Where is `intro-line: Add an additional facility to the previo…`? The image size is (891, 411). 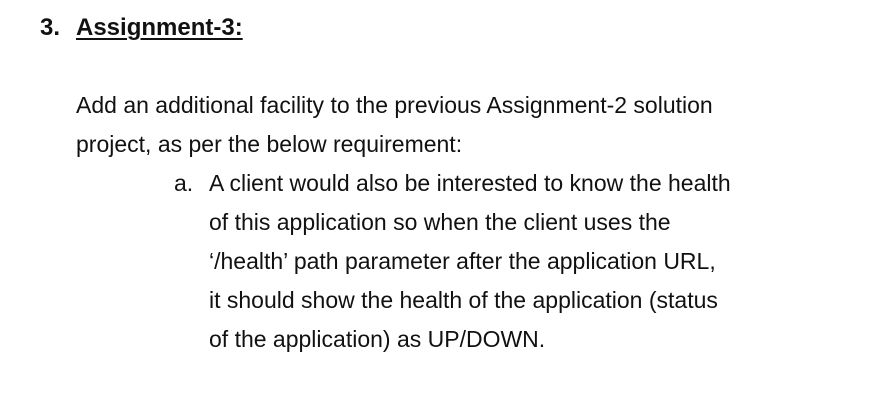 intro-line: Add an additional facility to the previo… is located at coordinates (394, 105).